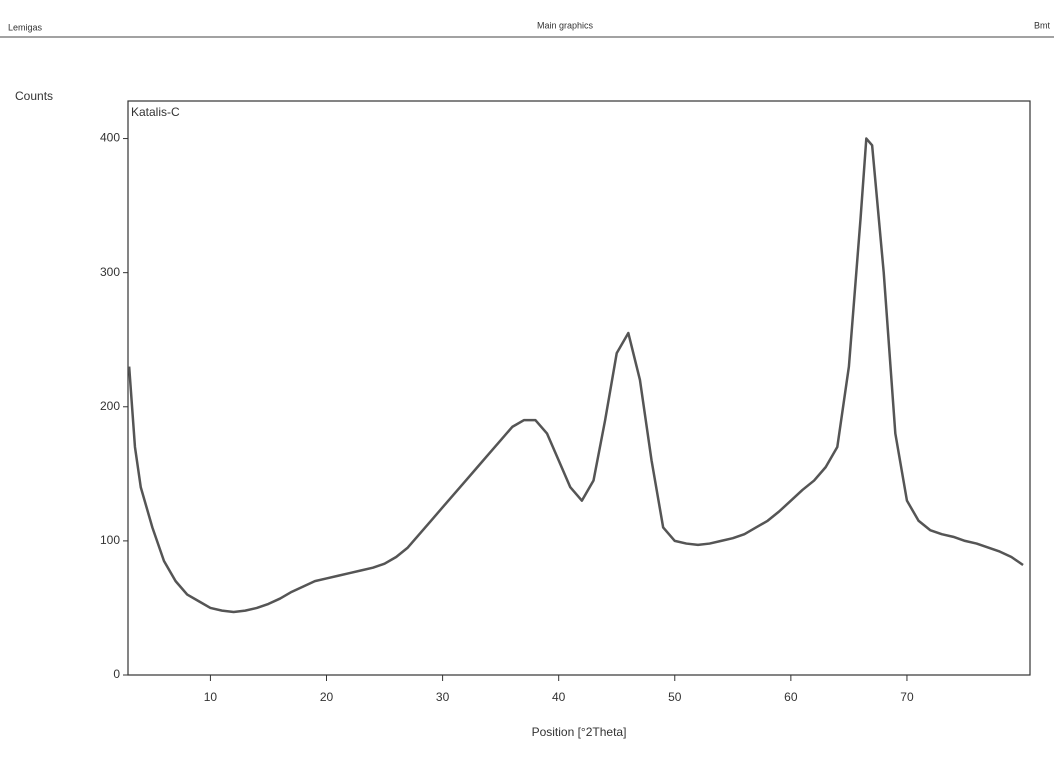 Image resolution: width=1054 pixels, height=779 pixels. What do you see at coordinates (1042, 25) in the screenshot?
I see `header-right: Bmt` at bounding box center [1042, 25].